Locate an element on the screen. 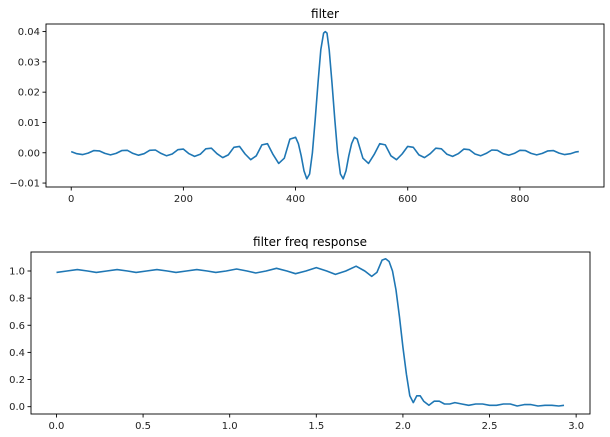 This screenshot has height=437, width=610. y-tick-label: 0.04 is located at coordinates (29, 32).